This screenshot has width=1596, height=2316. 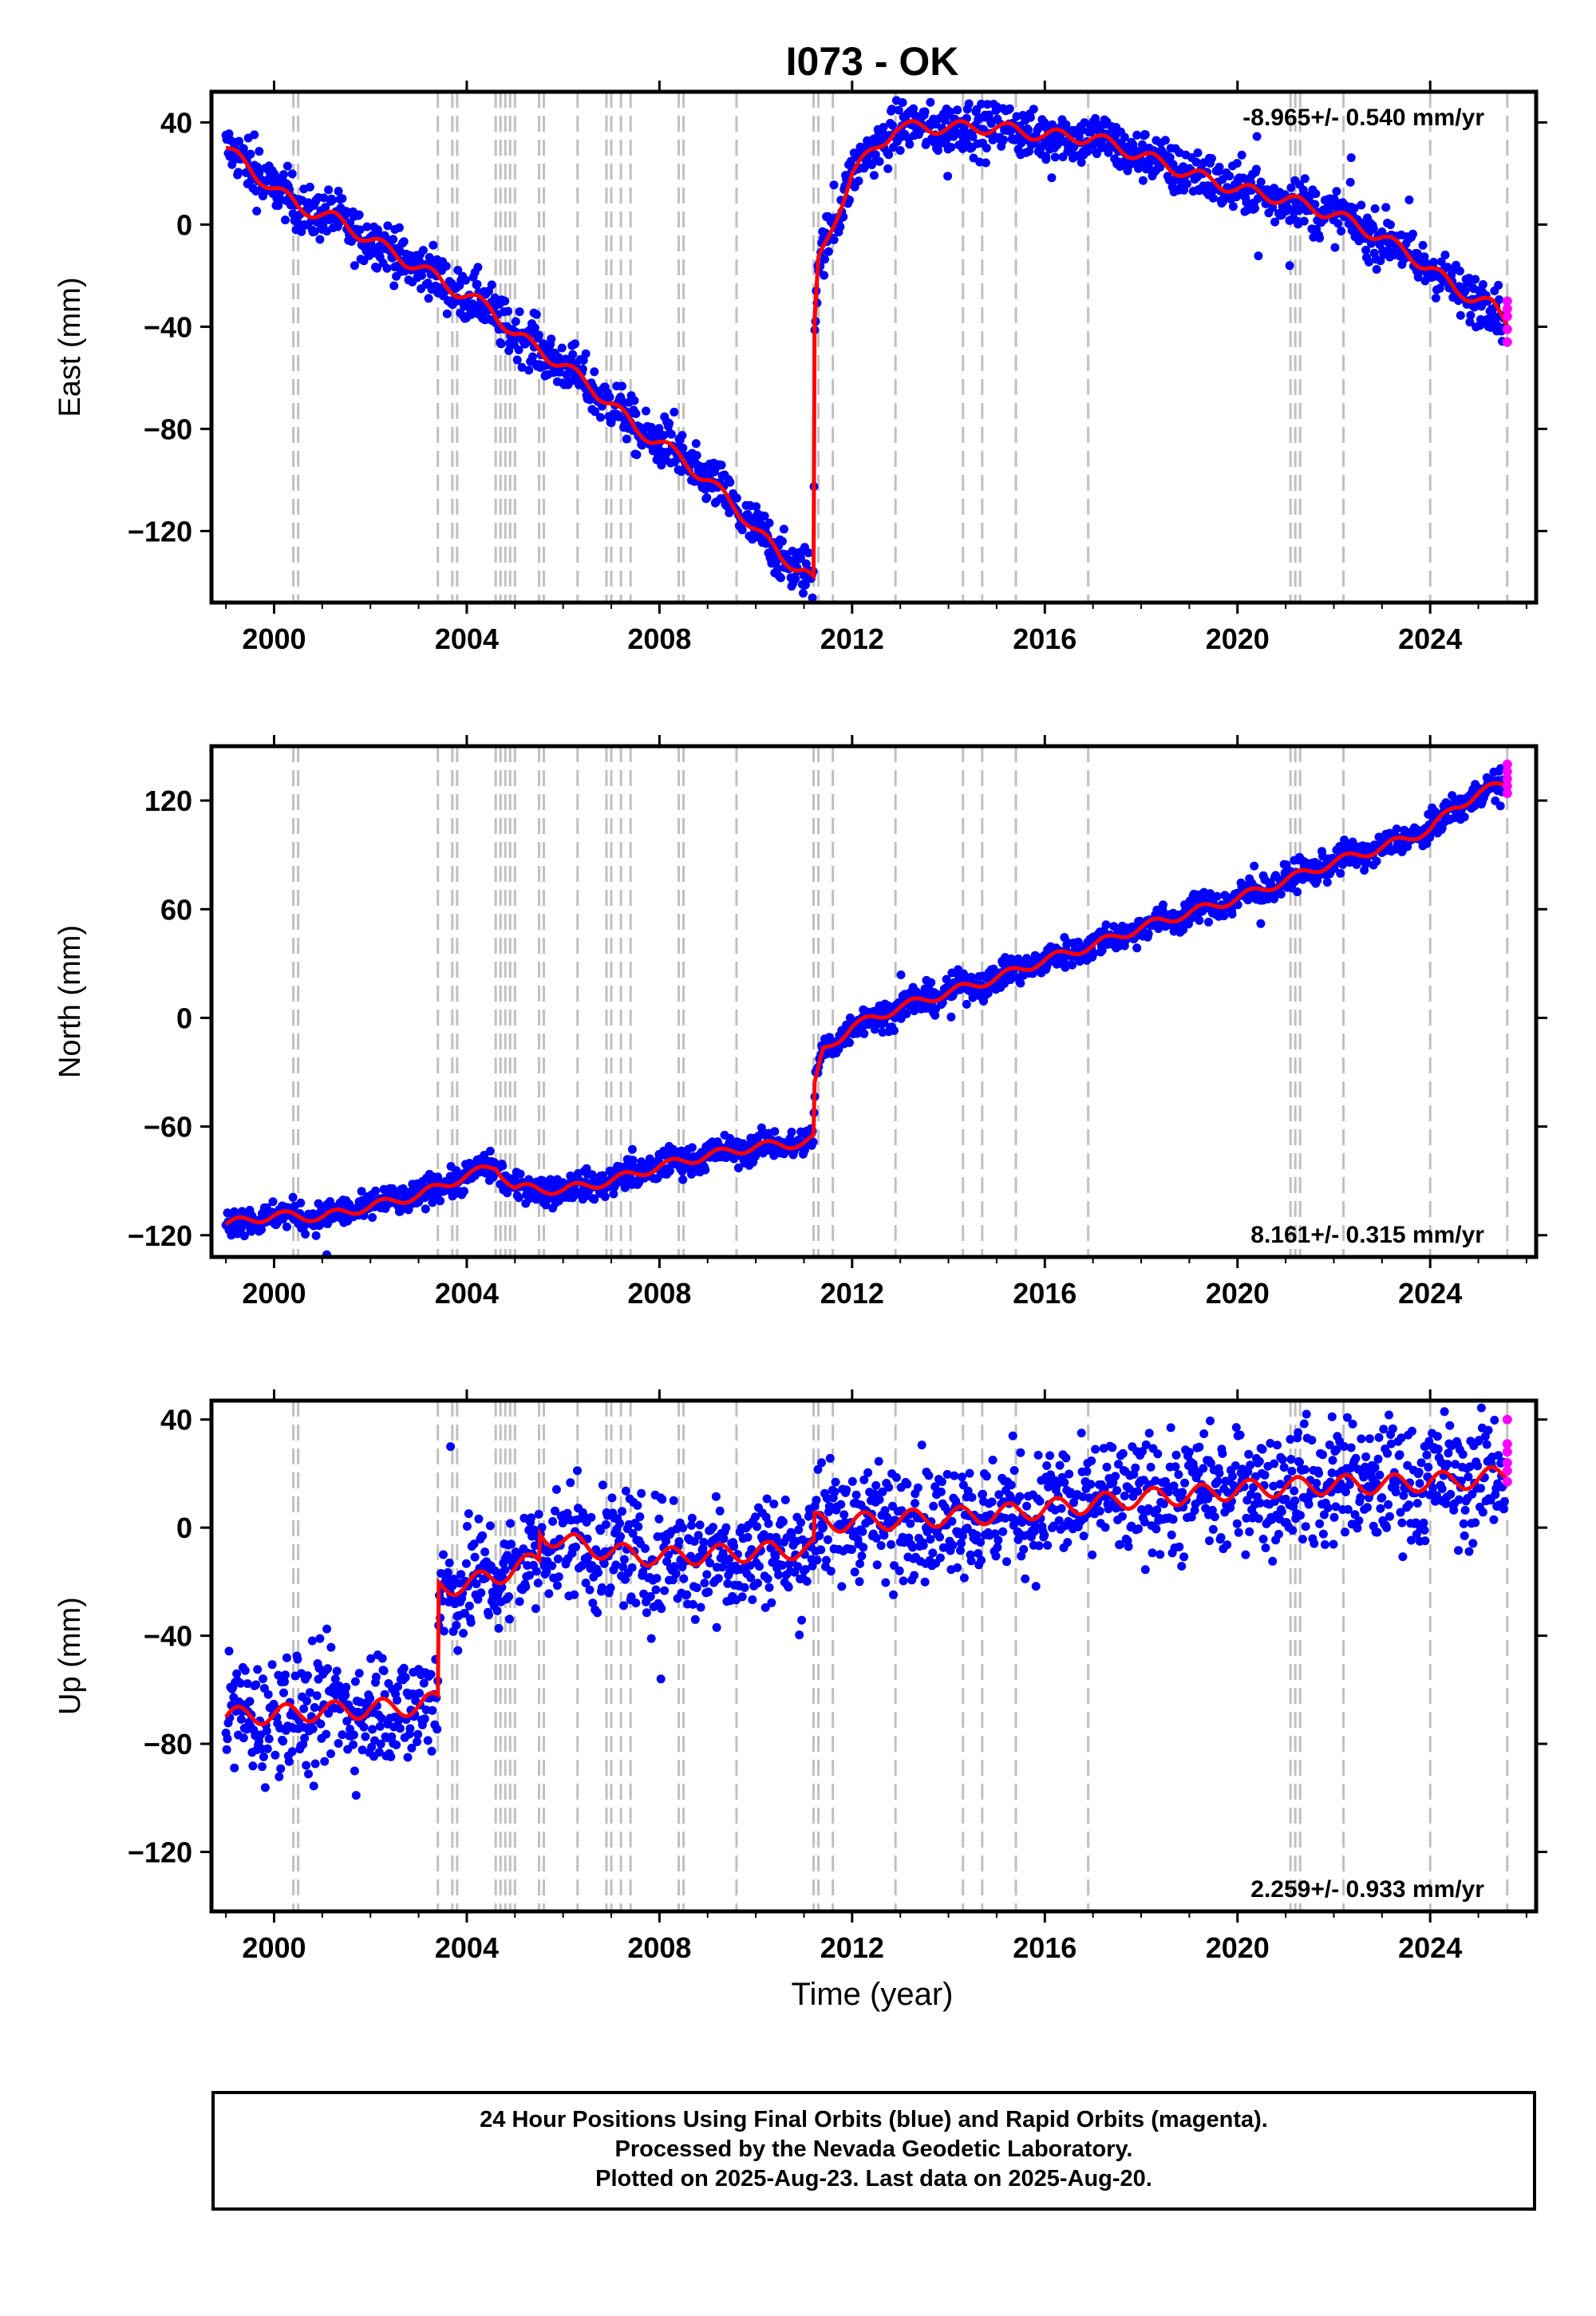 What do you see at coordinates (852, 1293) in the screenshot?
I see `north-xtick-label-3: 2012` at bounding box center [852, 1293].